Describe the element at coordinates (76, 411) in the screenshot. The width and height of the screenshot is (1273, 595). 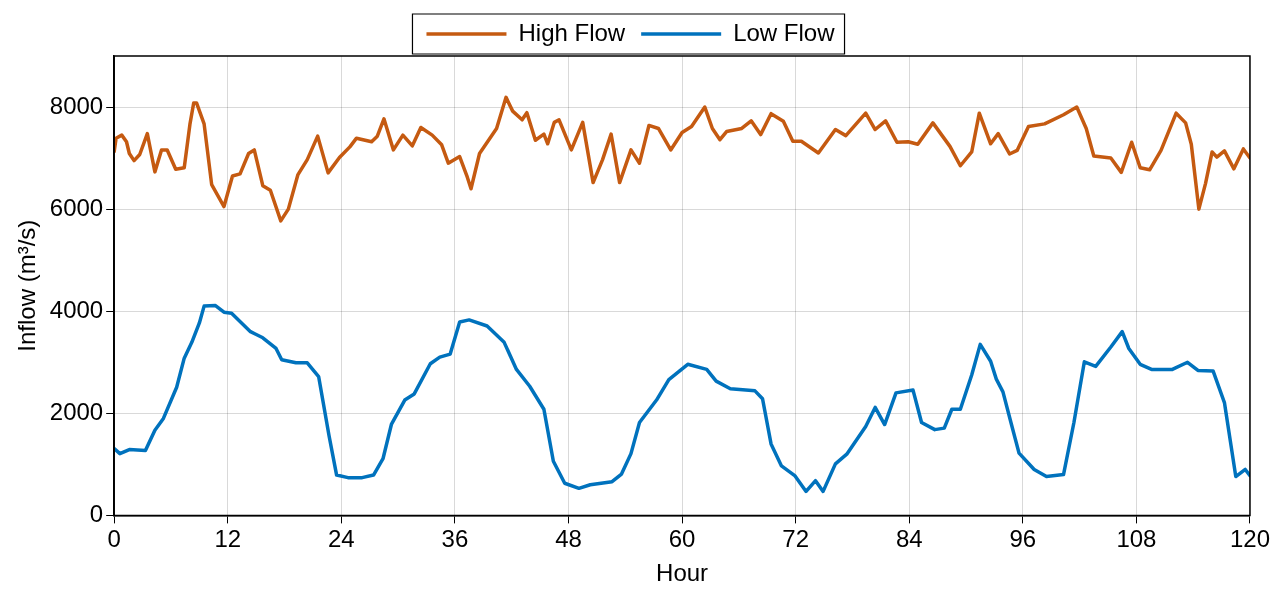
I see `y-tick-label: 2000` at that location.